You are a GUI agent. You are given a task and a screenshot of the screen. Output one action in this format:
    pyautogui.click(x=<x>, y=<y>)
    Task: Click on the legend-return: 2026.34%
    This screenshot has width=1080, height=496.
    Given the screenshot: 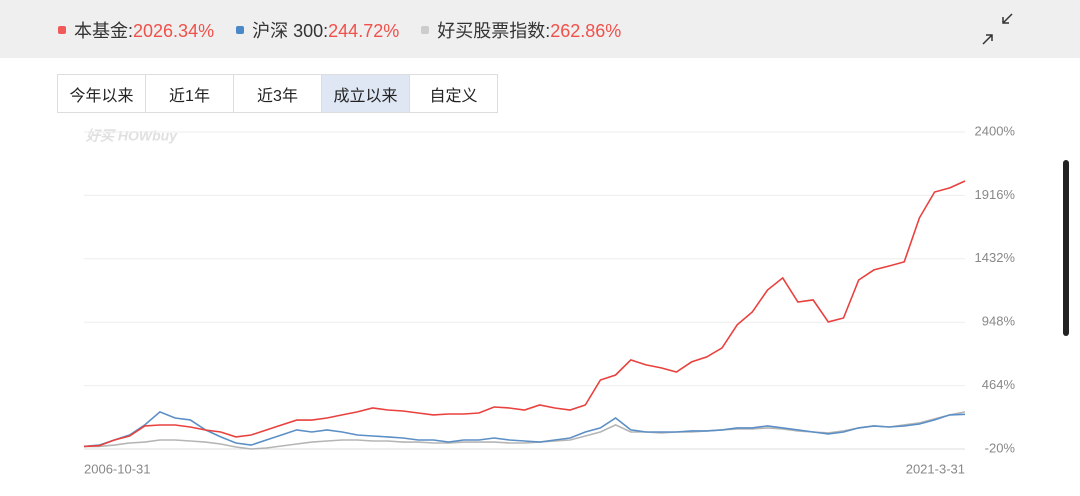 What is the action you would take?
    pyautogui.click(x=174, y=31)
    